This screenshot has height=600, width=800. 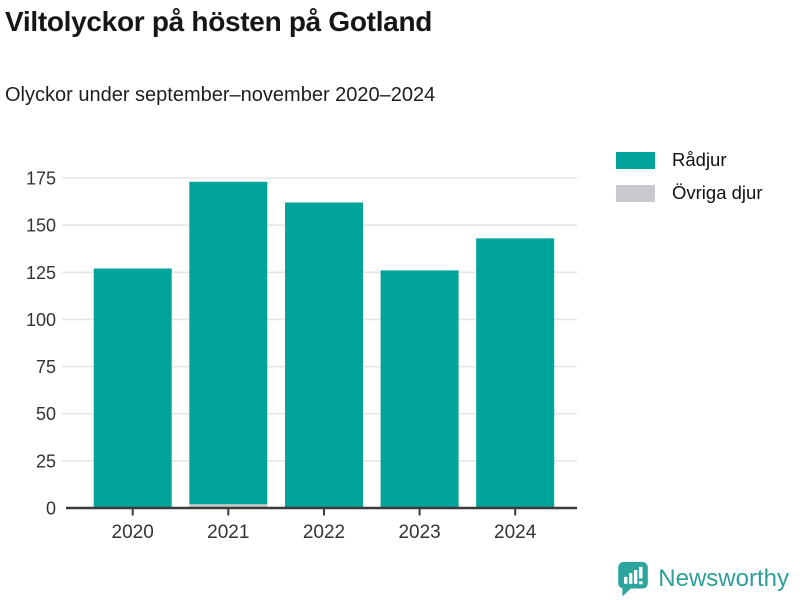 What do you see at coordinates (219, 21) in the screenshot?
I see `chart-title: Viltolyckor på hösten på Gotland` at bounding box center [219, 21].